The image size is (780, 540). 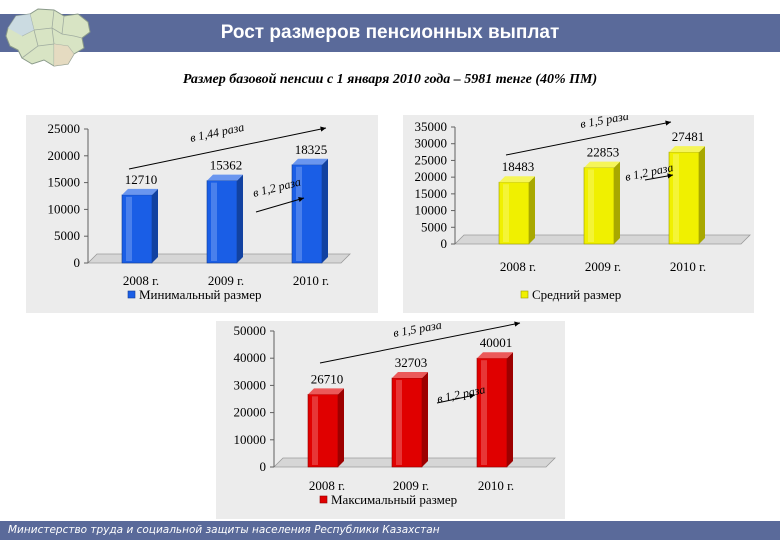 I want to click on chart-avg-y-tick-label: 25000, so click(x=431, y=159).